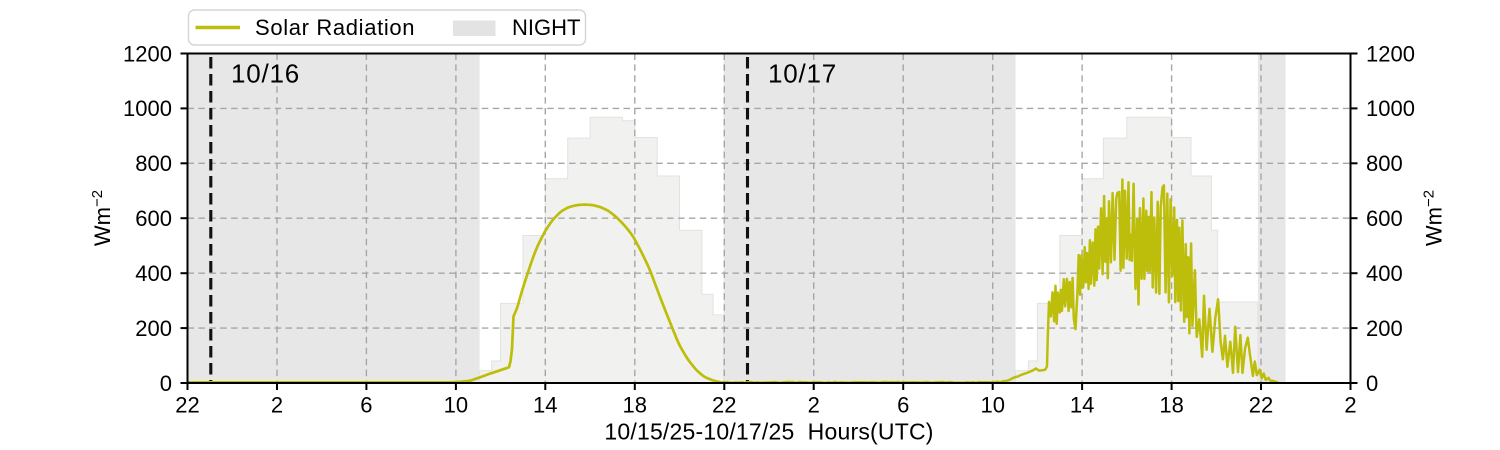 The height and width of the screenshot is (450, 1500). Describe the element at coordinates (1434, 218) in the screenshot. I see `svg-text: Wm−2` at that location.